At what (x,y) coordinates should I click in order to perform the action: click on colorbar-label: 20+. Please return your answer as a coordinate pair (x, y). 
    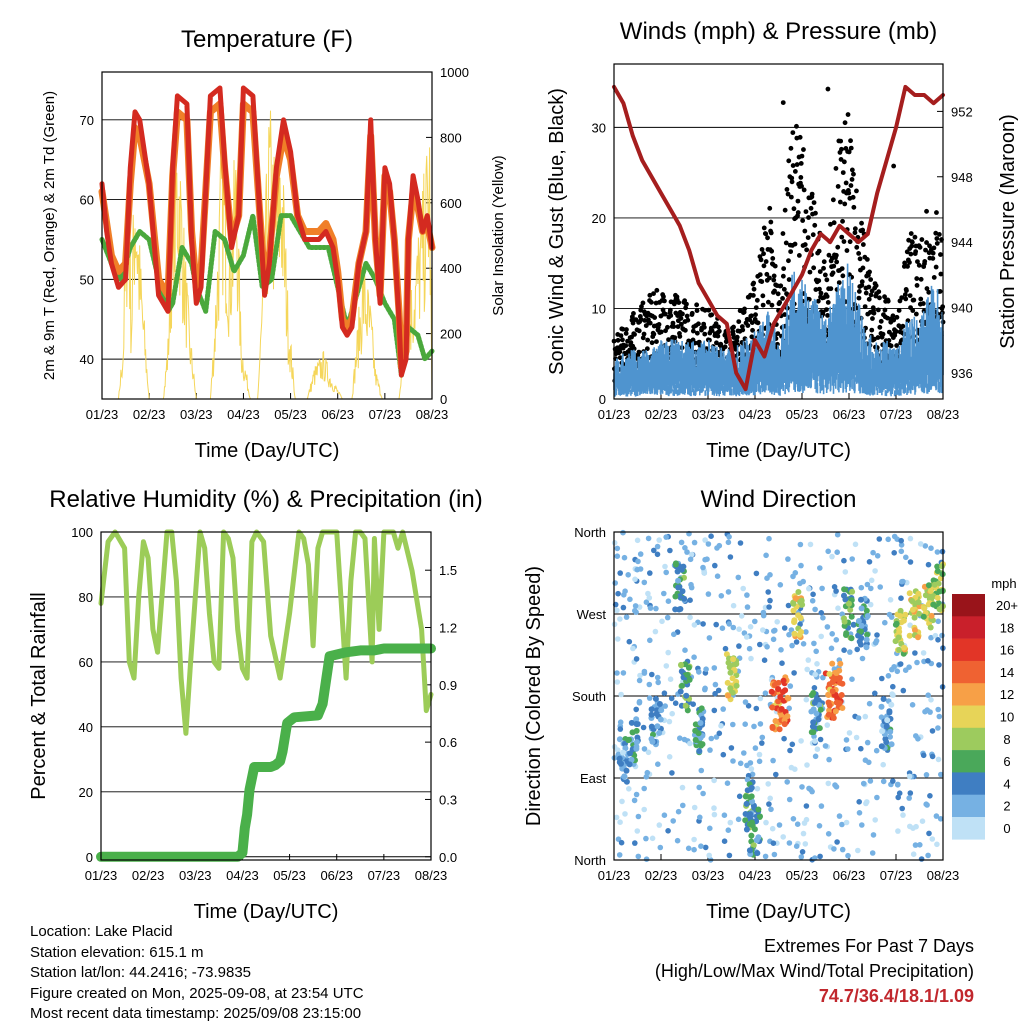
    Looking at the image, I should click on (1007, 605).